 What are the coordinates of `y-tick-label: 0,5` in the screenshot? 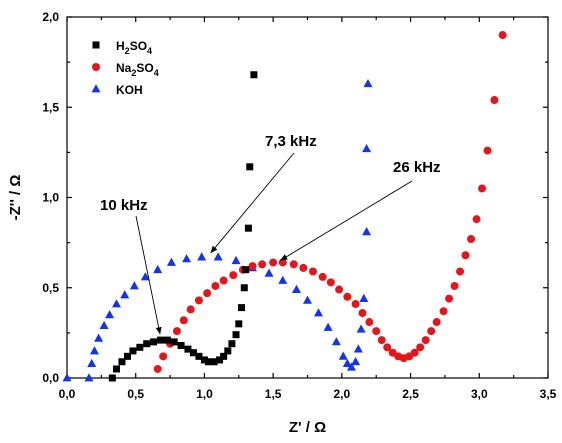 It's located at (50, 288).